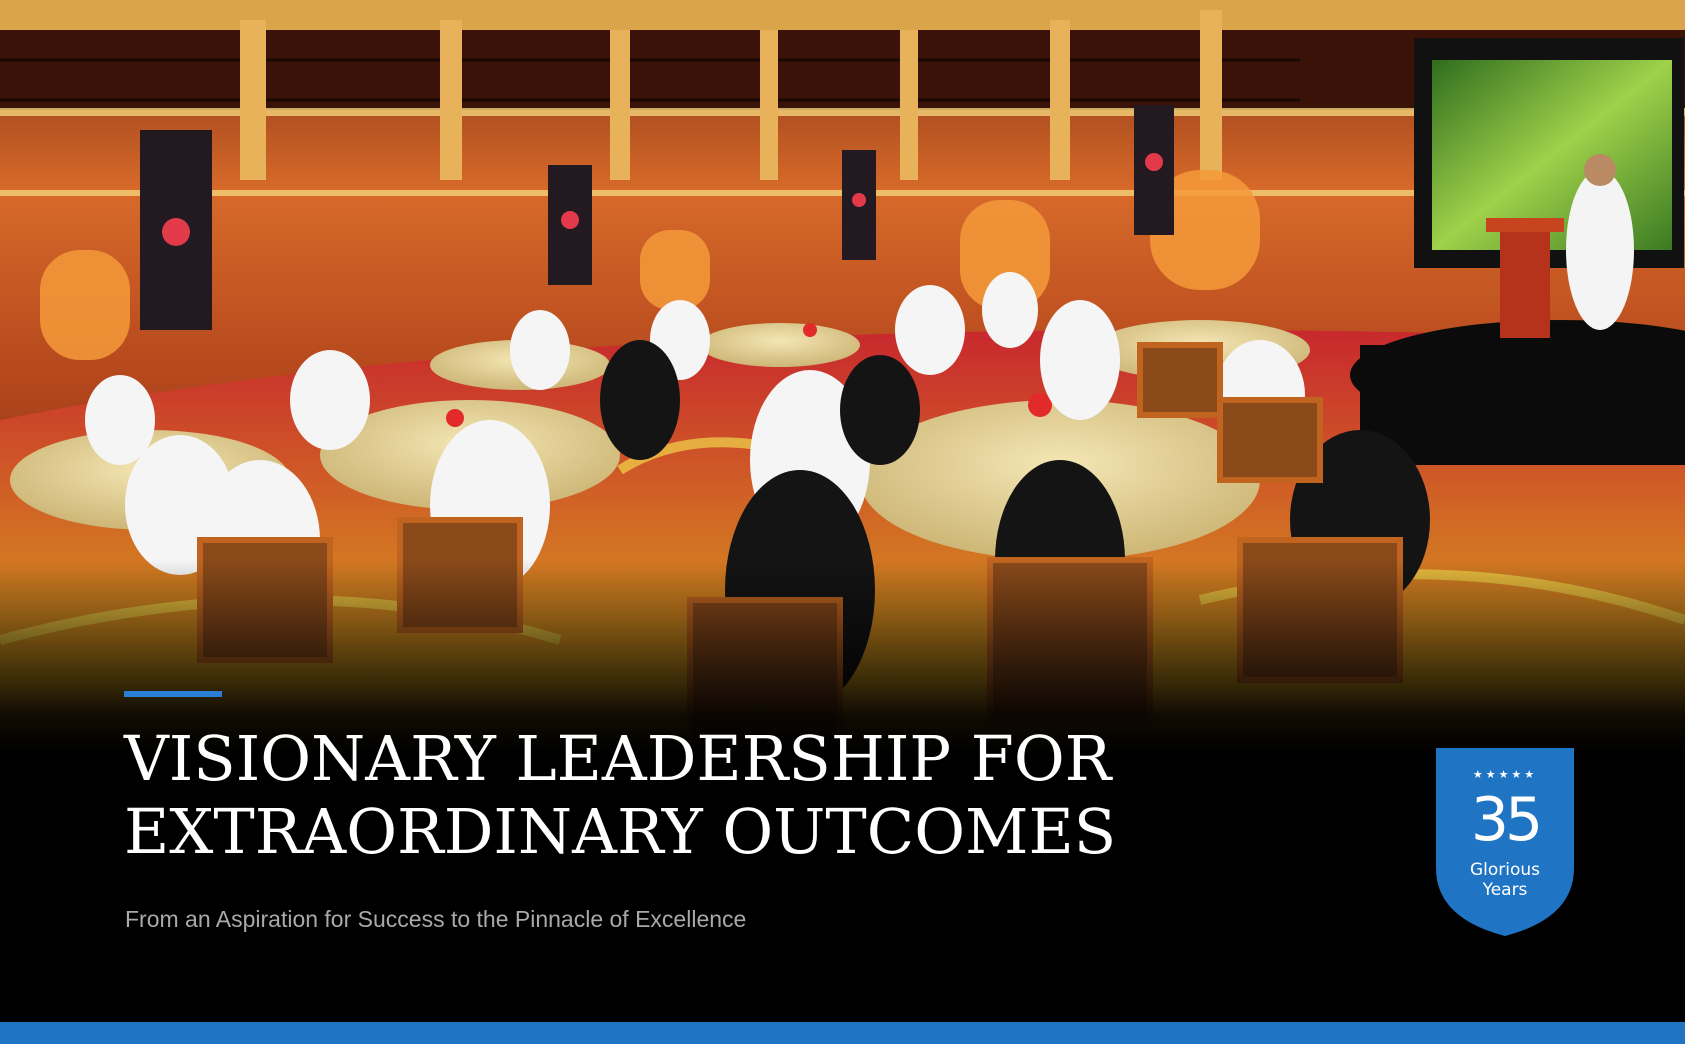  Describe the element at coordinates (1505, 890) in the screenshot. I see `badge-caption-line-2: Years` at that location.